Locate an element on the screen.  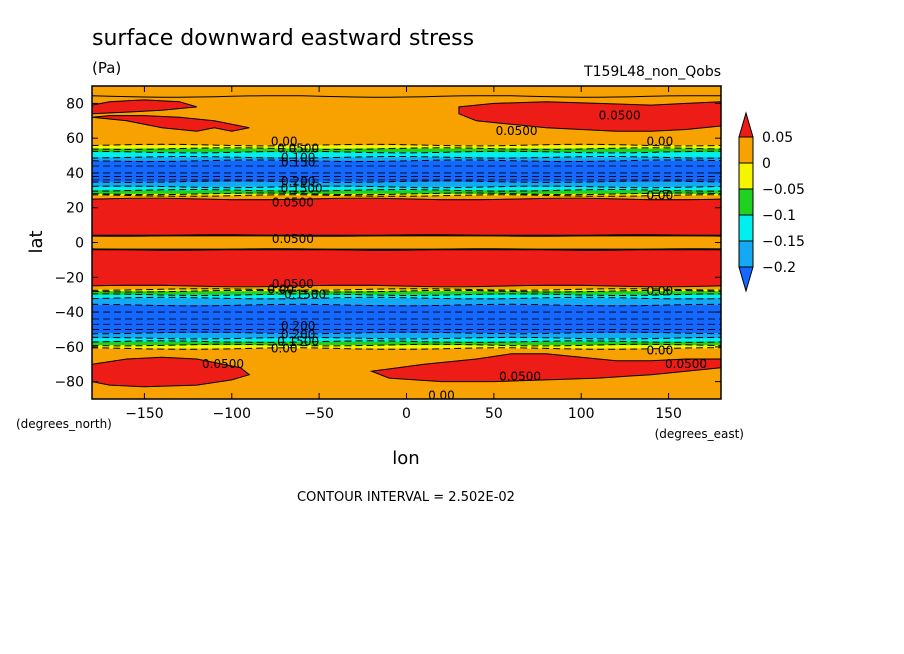
x-tick-label: 100 is located at coordinates (581, 414).